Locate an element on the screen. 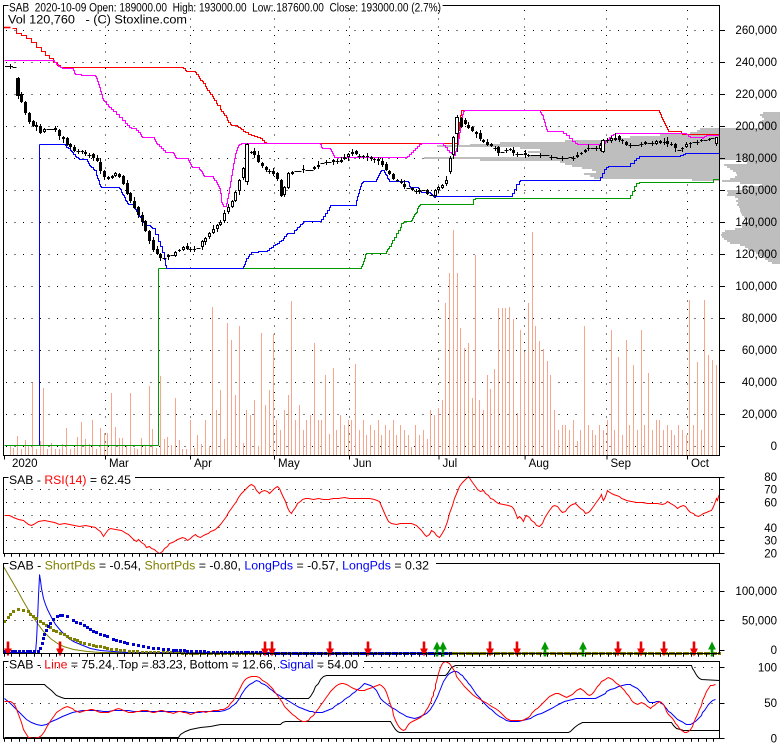 This screenshot has width=780, height=745. svg-text: Aug is located at coordinates (539, 464).